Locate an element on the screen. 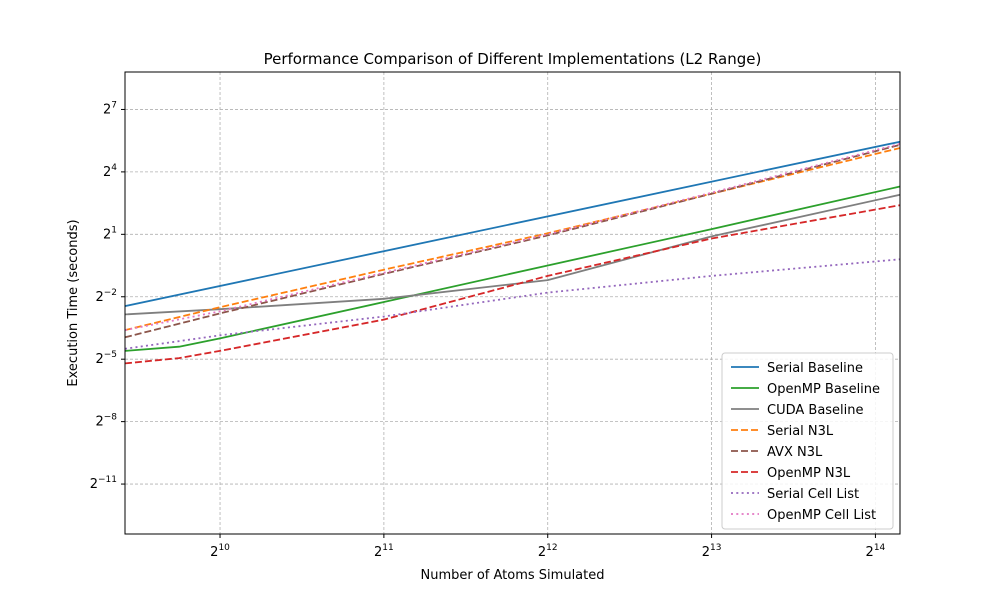  legend-label: Serial N3L is located at coordinates (800, 431).